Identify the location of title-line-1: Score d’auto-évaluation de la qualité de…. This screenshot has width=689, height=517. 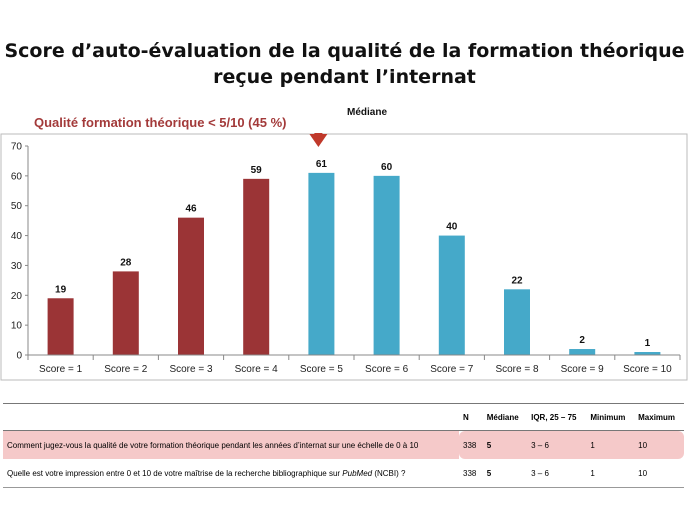
(344, 51).